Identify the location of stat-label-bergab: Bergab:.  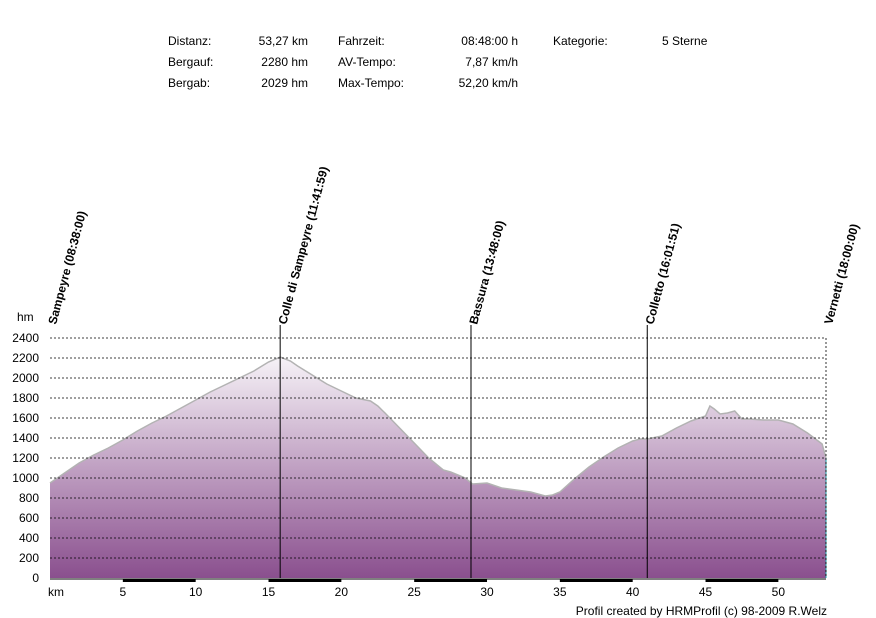
(189, 83).